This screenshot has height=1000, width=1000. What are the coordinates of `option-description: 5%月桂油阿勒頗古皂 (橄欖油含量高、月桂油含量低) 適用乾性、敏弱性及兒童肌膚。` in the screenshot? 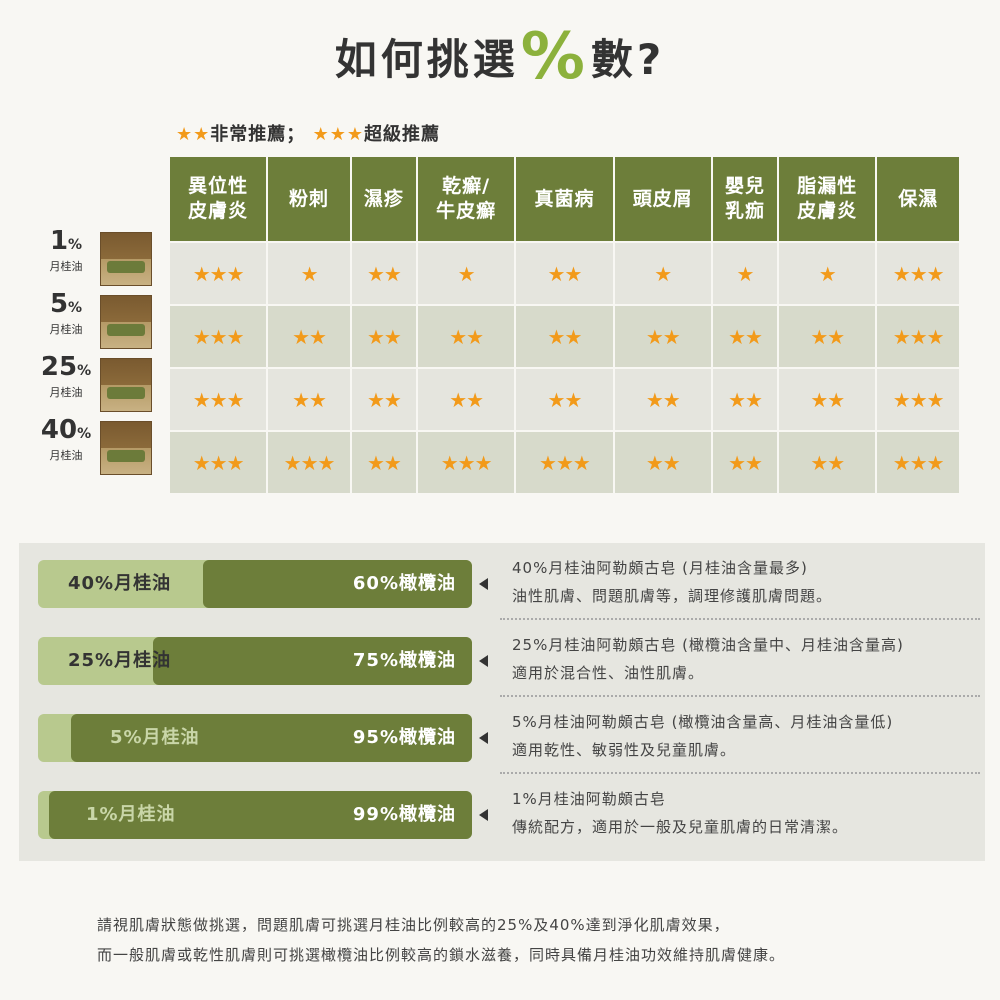 It's located at (747, 736).